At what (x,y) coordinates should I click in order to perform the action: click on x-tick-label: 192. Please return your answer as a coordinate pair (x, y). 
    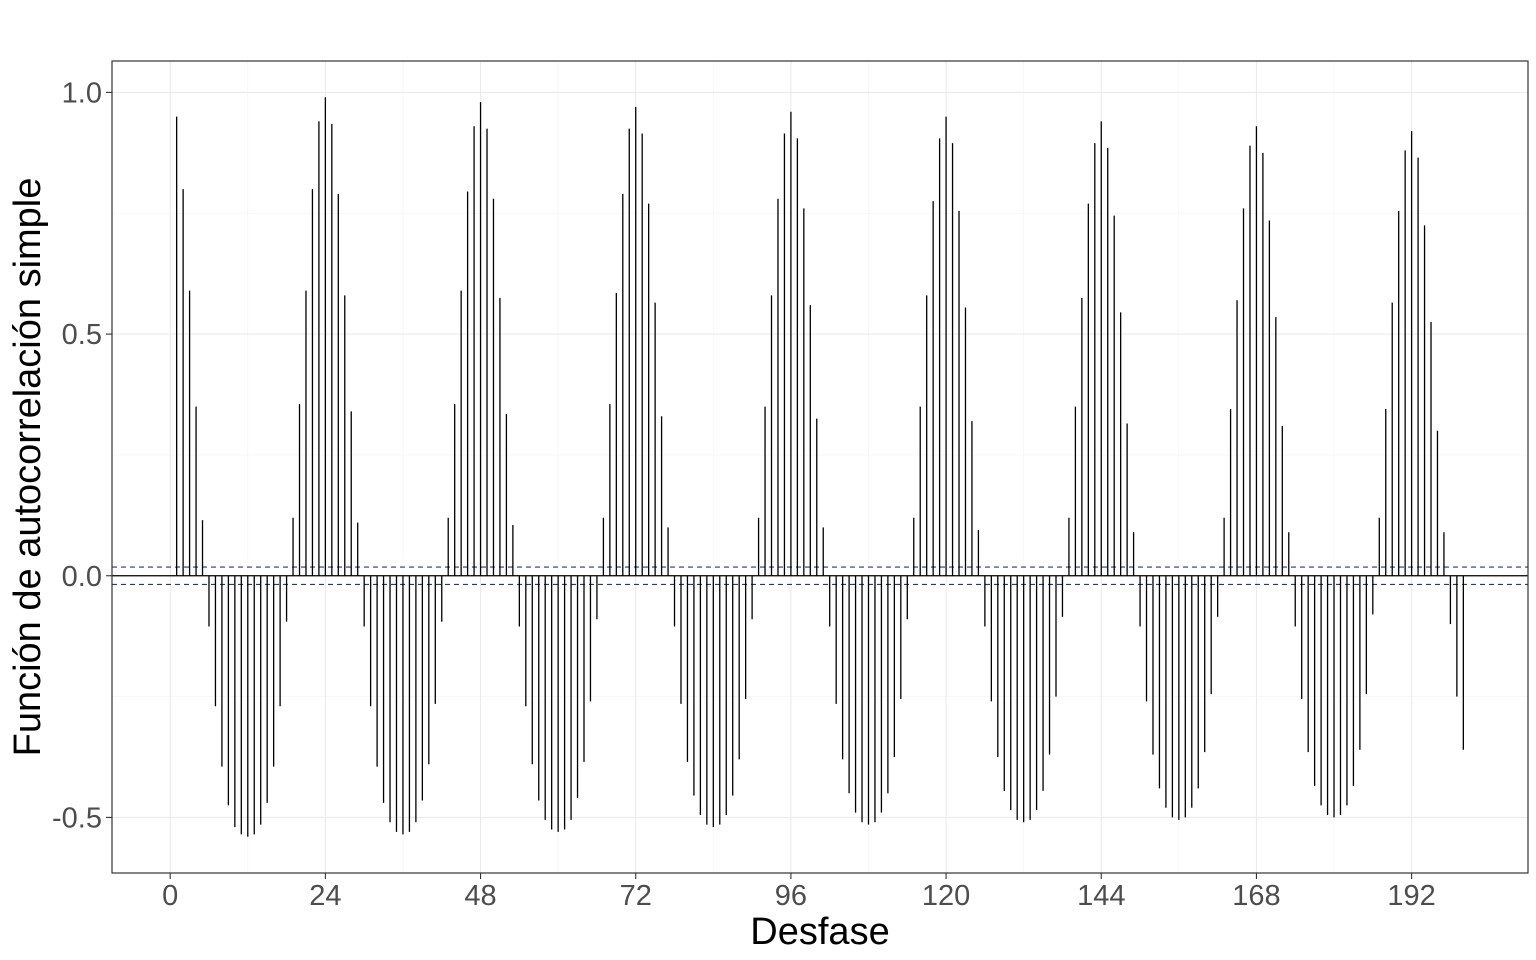
    Looking at the image, I should click on (1411, 896).